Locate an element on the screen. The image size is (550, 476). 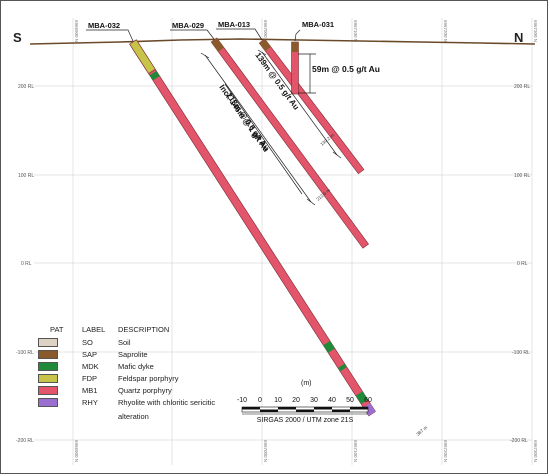
rhyolite-swatch is located at coordinates (48, 402).